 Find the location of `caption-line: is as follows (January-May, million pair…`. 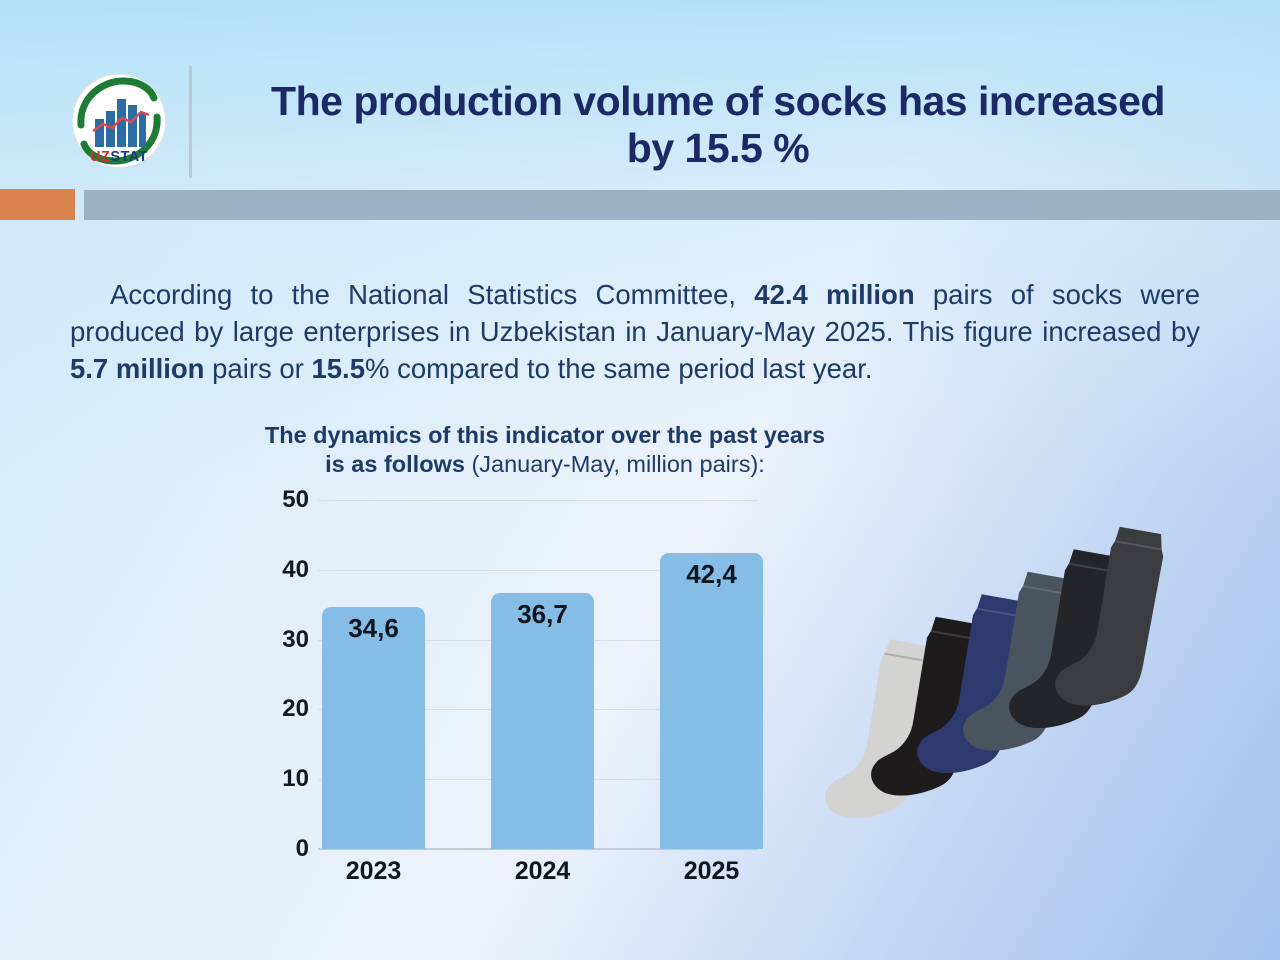

caption-line: is as follows (January-May, million pair… is located at coordinates (545, 464).